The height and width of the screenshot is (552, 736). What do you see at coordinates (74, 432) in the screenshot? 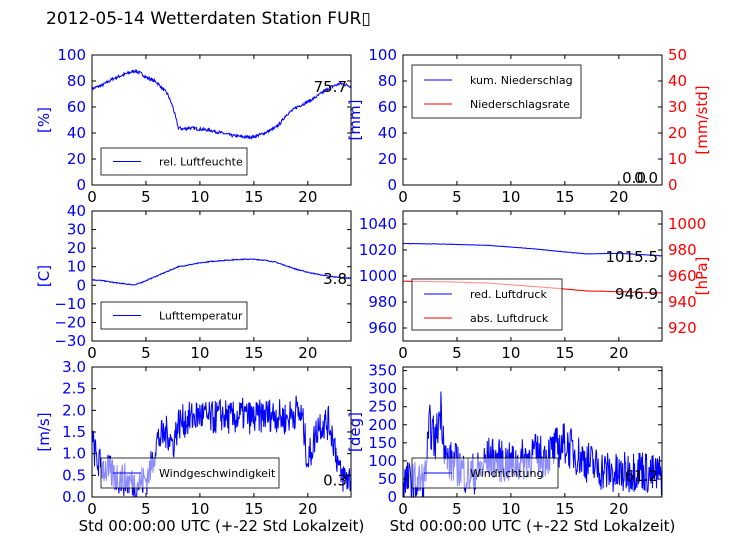
I see `y-tick-label: 1.5` at bounding box center [74, 432].